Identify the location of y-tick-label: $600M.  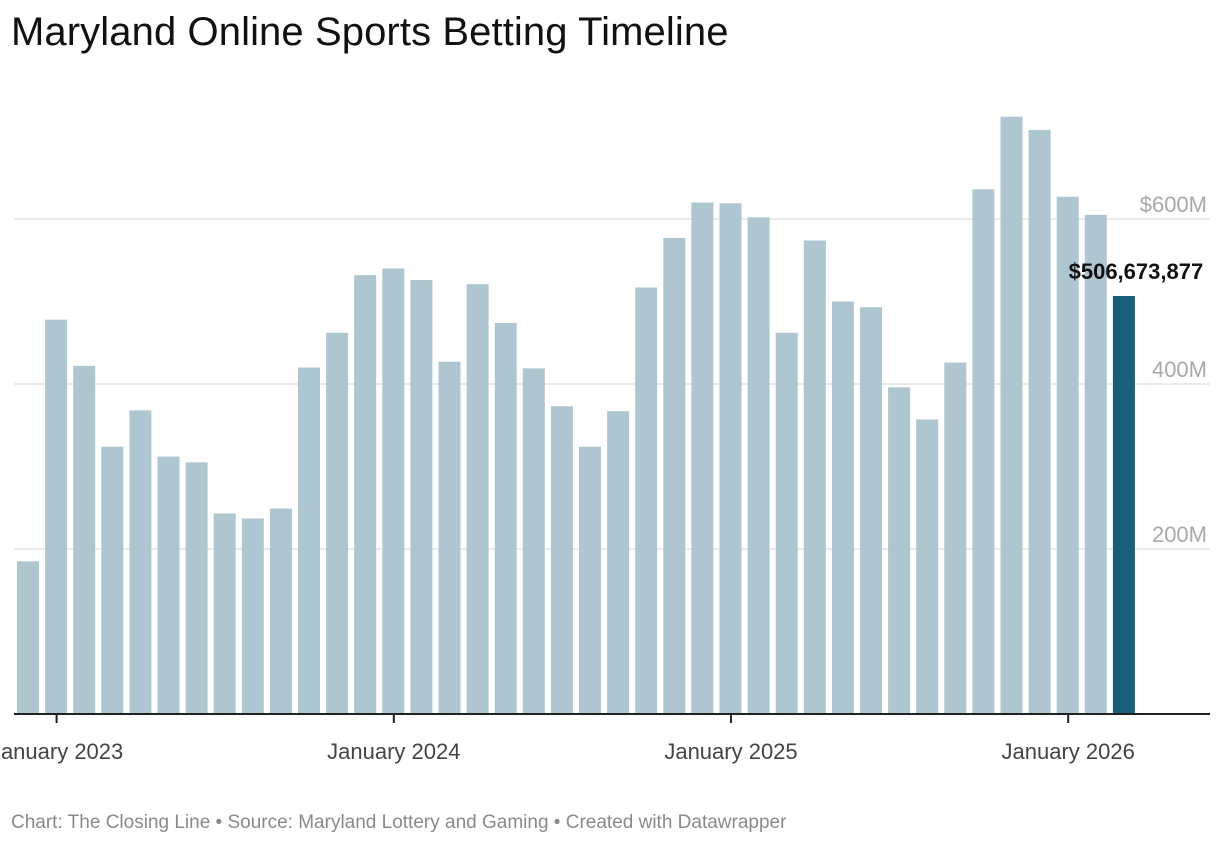
(1173, 204).